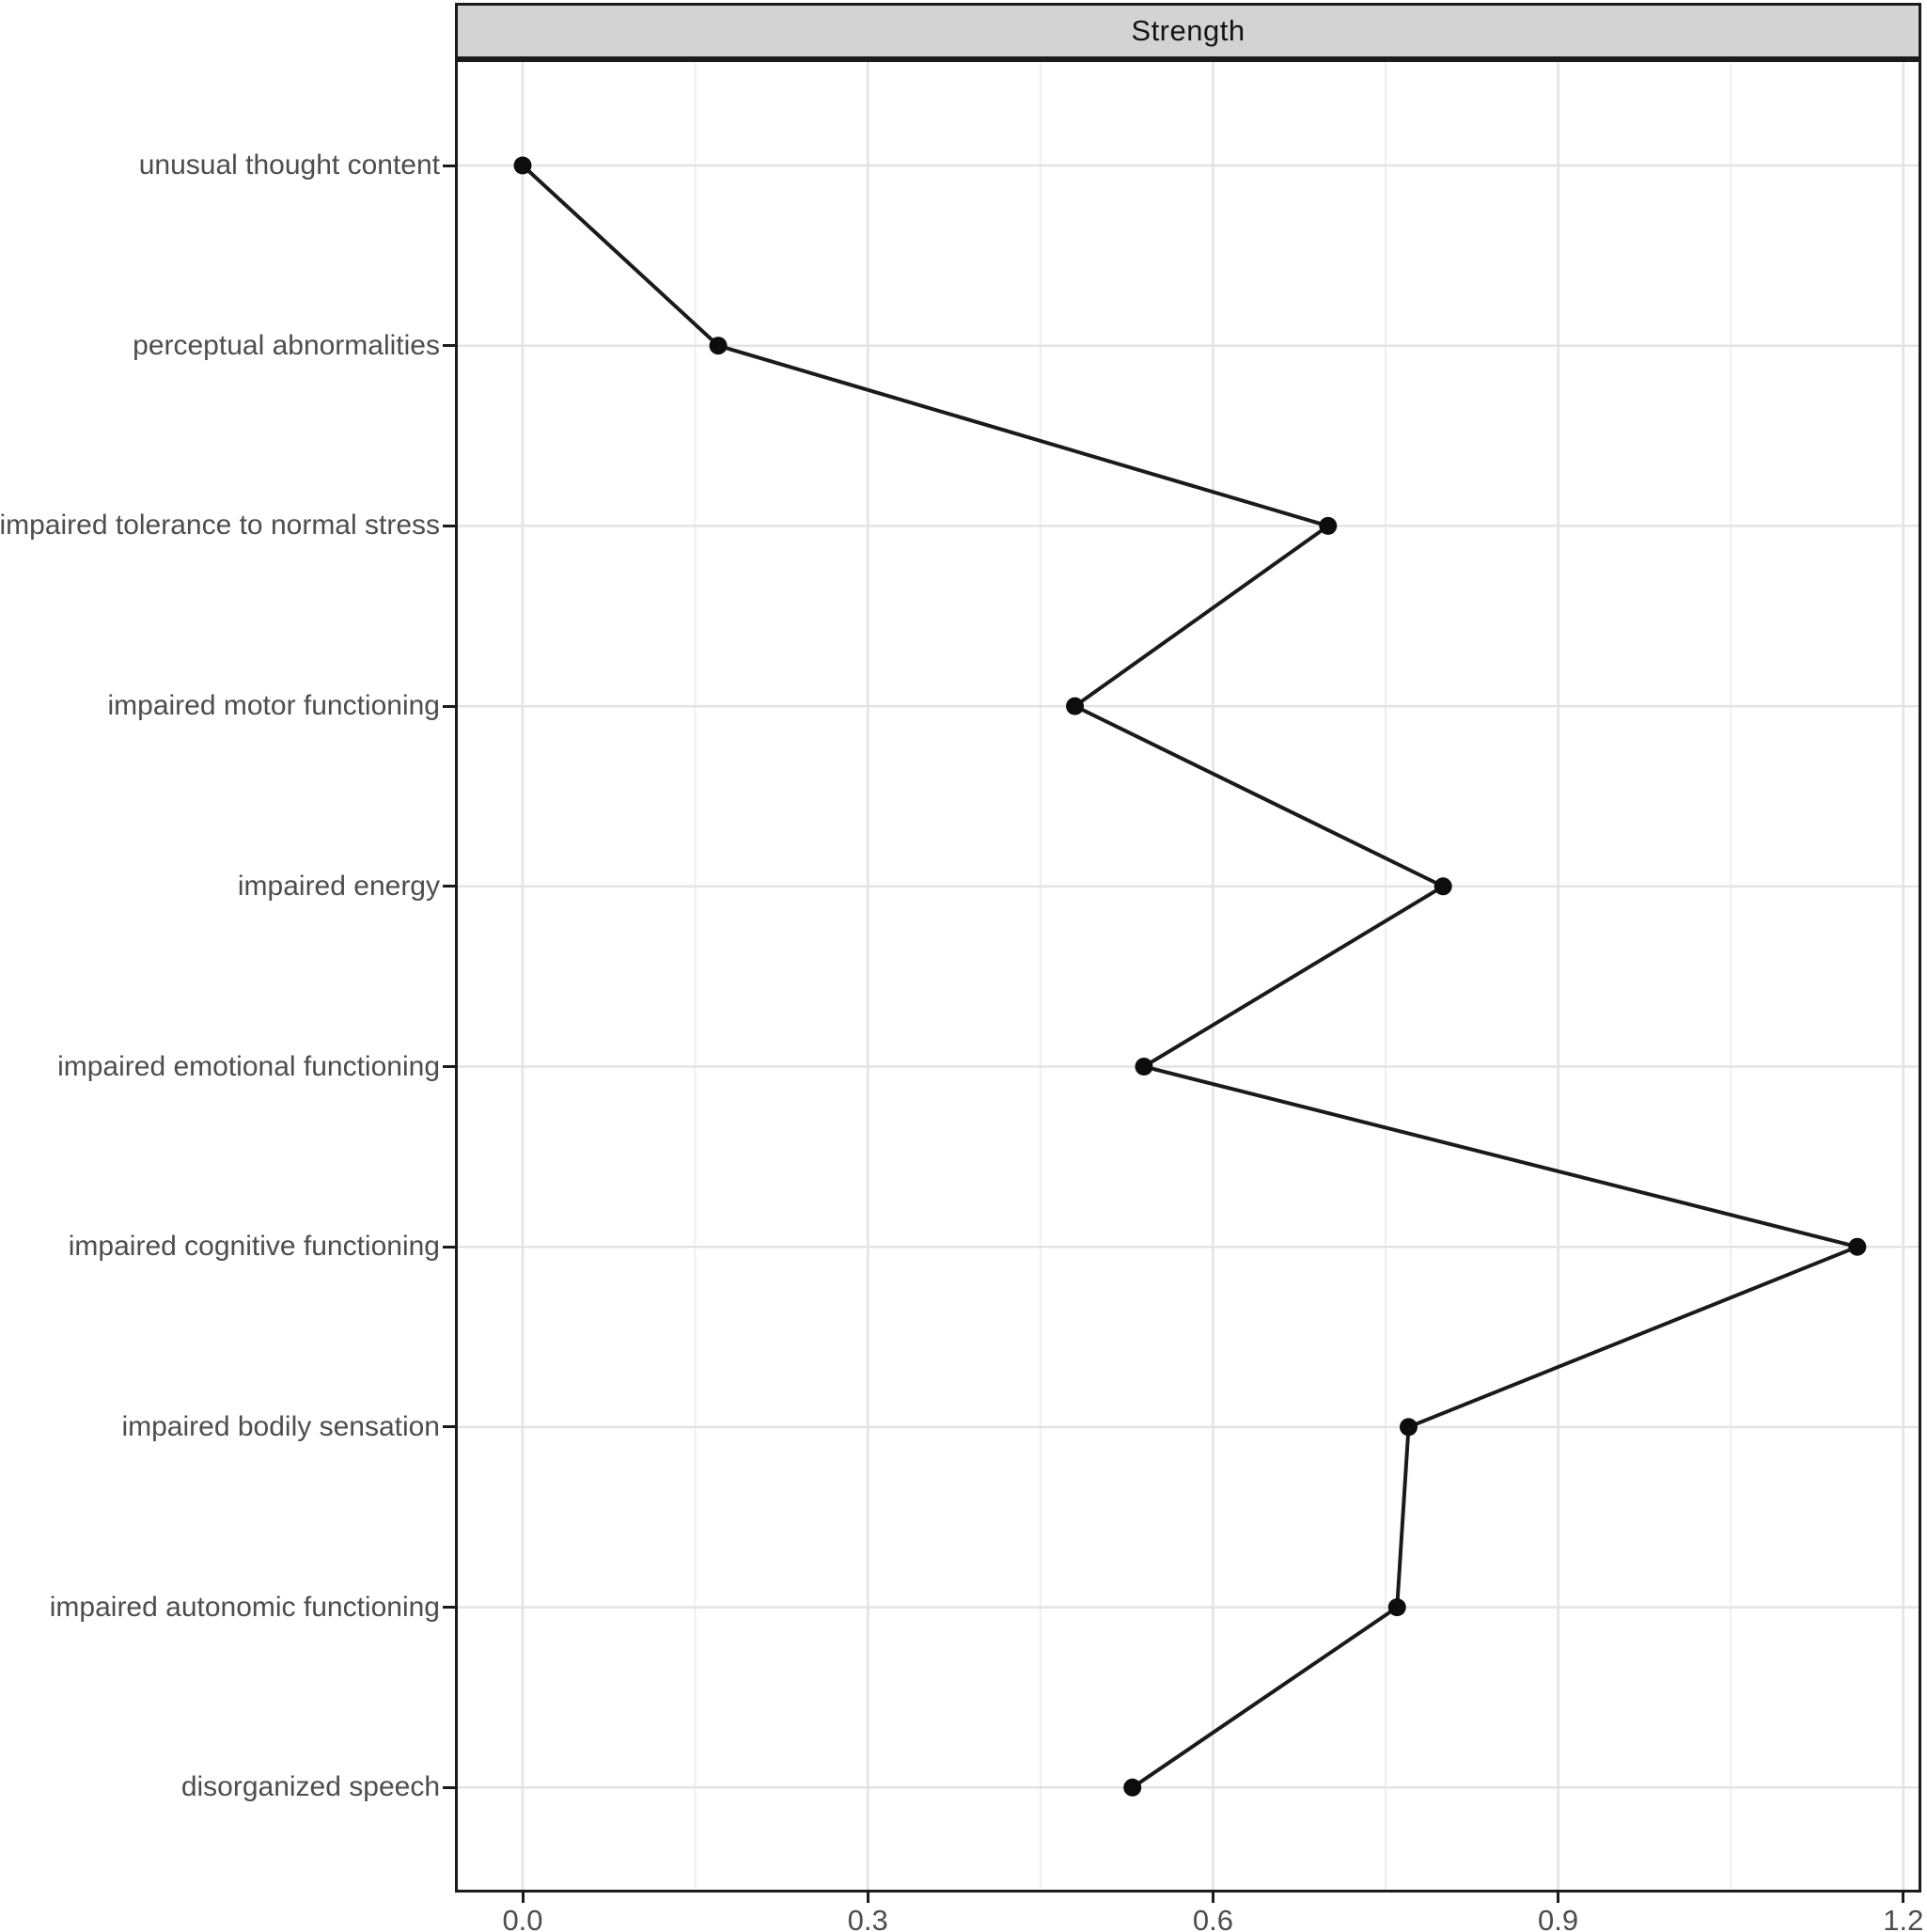  What do you see at coordinates (289, 165) in the screenshot?
I see `y-axis-label: unusual thought content` at bounding box center [289, 165].